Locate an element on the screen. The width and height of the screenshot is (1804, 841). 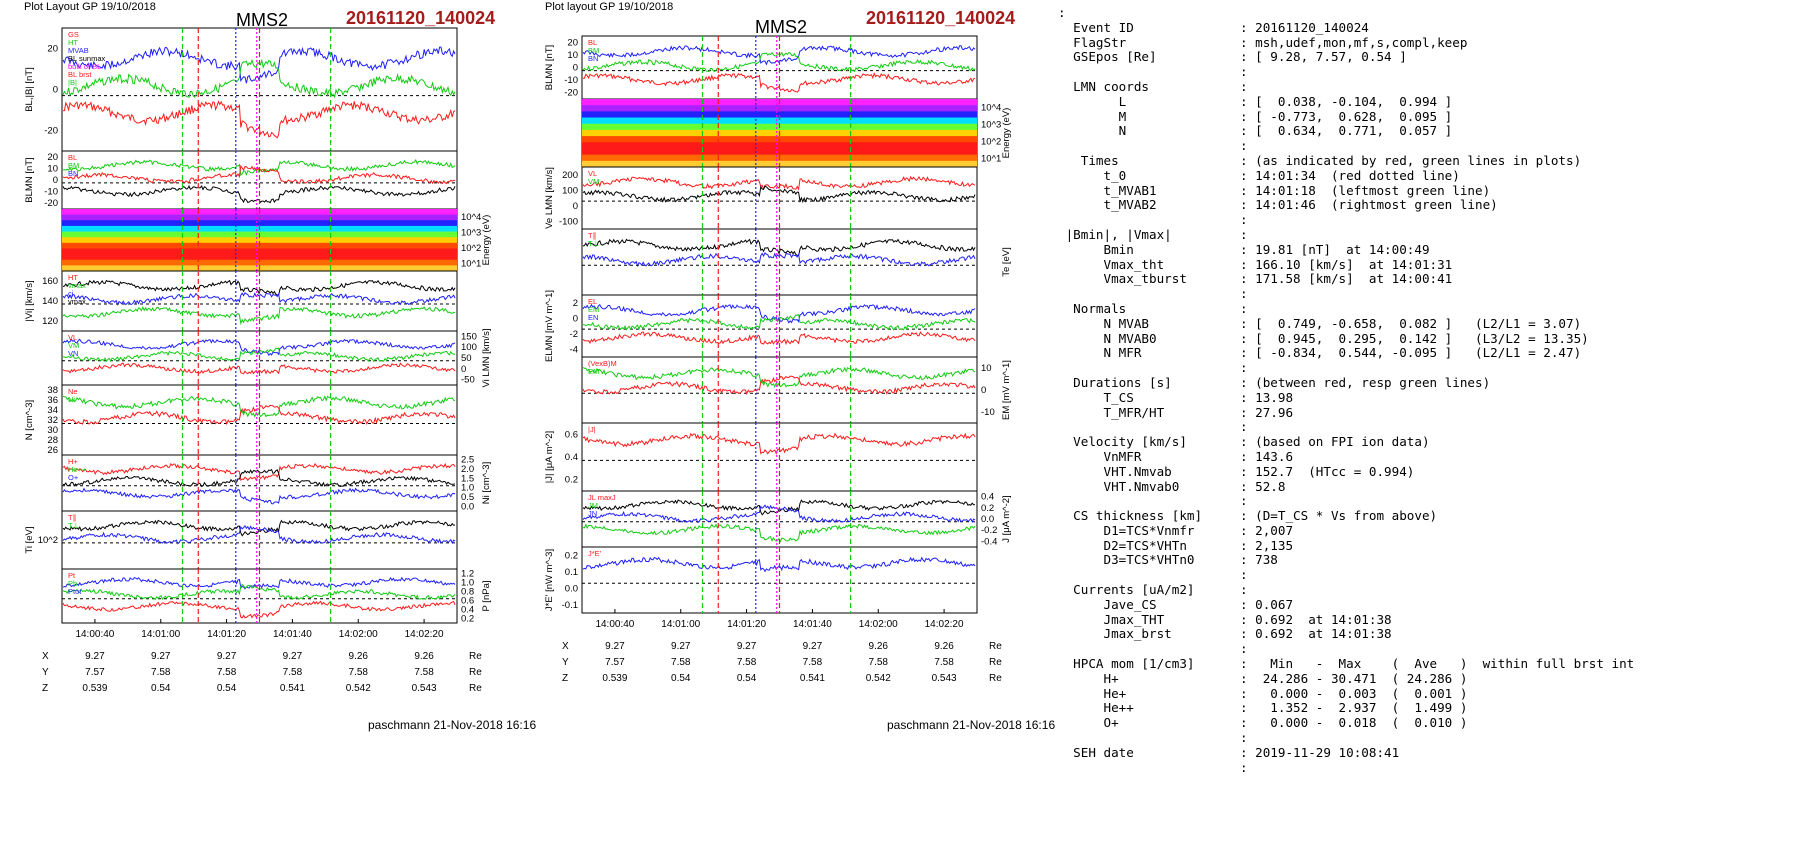
y-tick-label: 0.4 is located at coordinates (467, 610).